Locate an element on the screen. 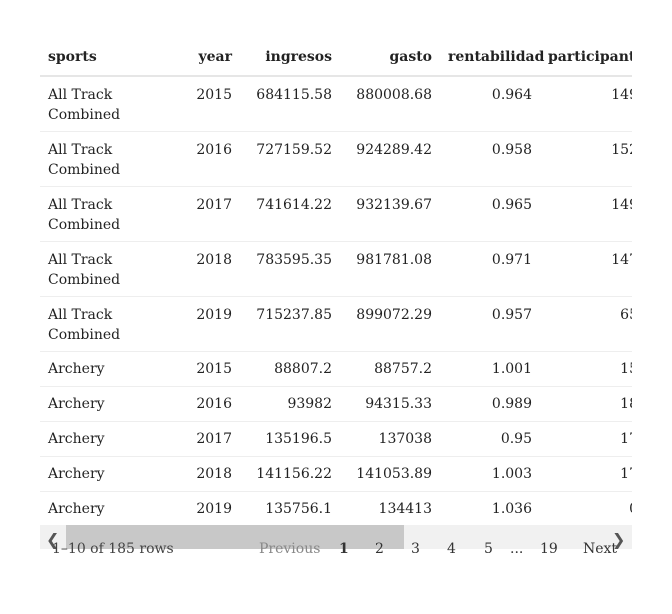  cell-gasto: 981781.08 is located at coordinates (390, 269).